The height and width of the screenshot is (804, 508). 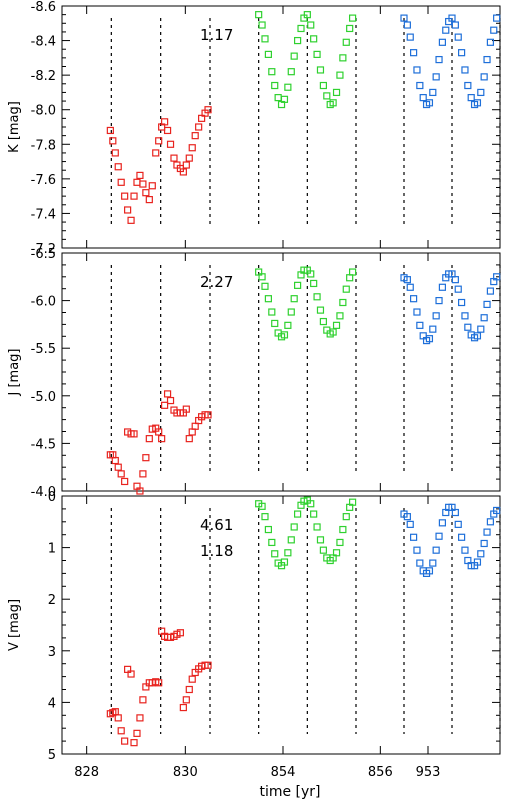 What do you see at coordinates (43, 397) in the screenshot?
I see `y-tick-label: -5.0` at bounding box center [43, 397].